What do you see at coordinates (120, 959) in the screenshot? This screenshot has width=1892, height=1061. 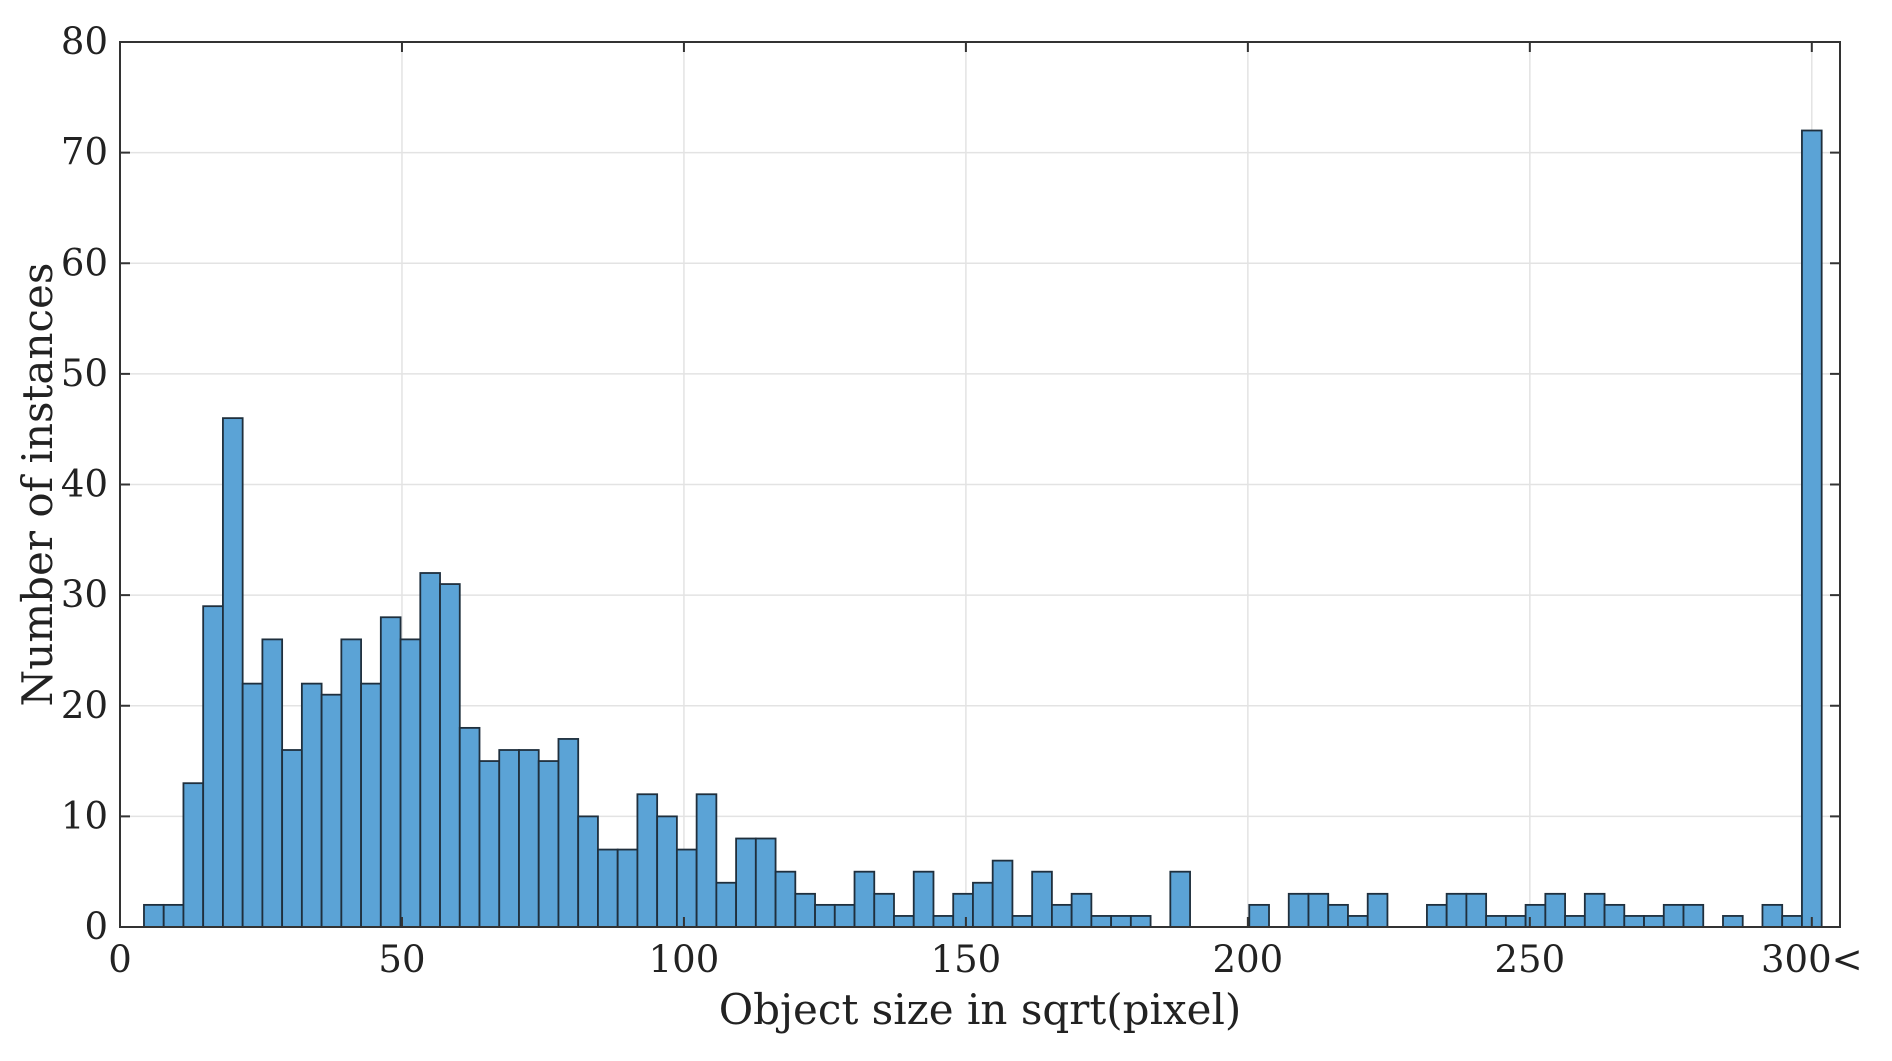 I see `x-tick-label: 0` at bounding box center [120, 959].